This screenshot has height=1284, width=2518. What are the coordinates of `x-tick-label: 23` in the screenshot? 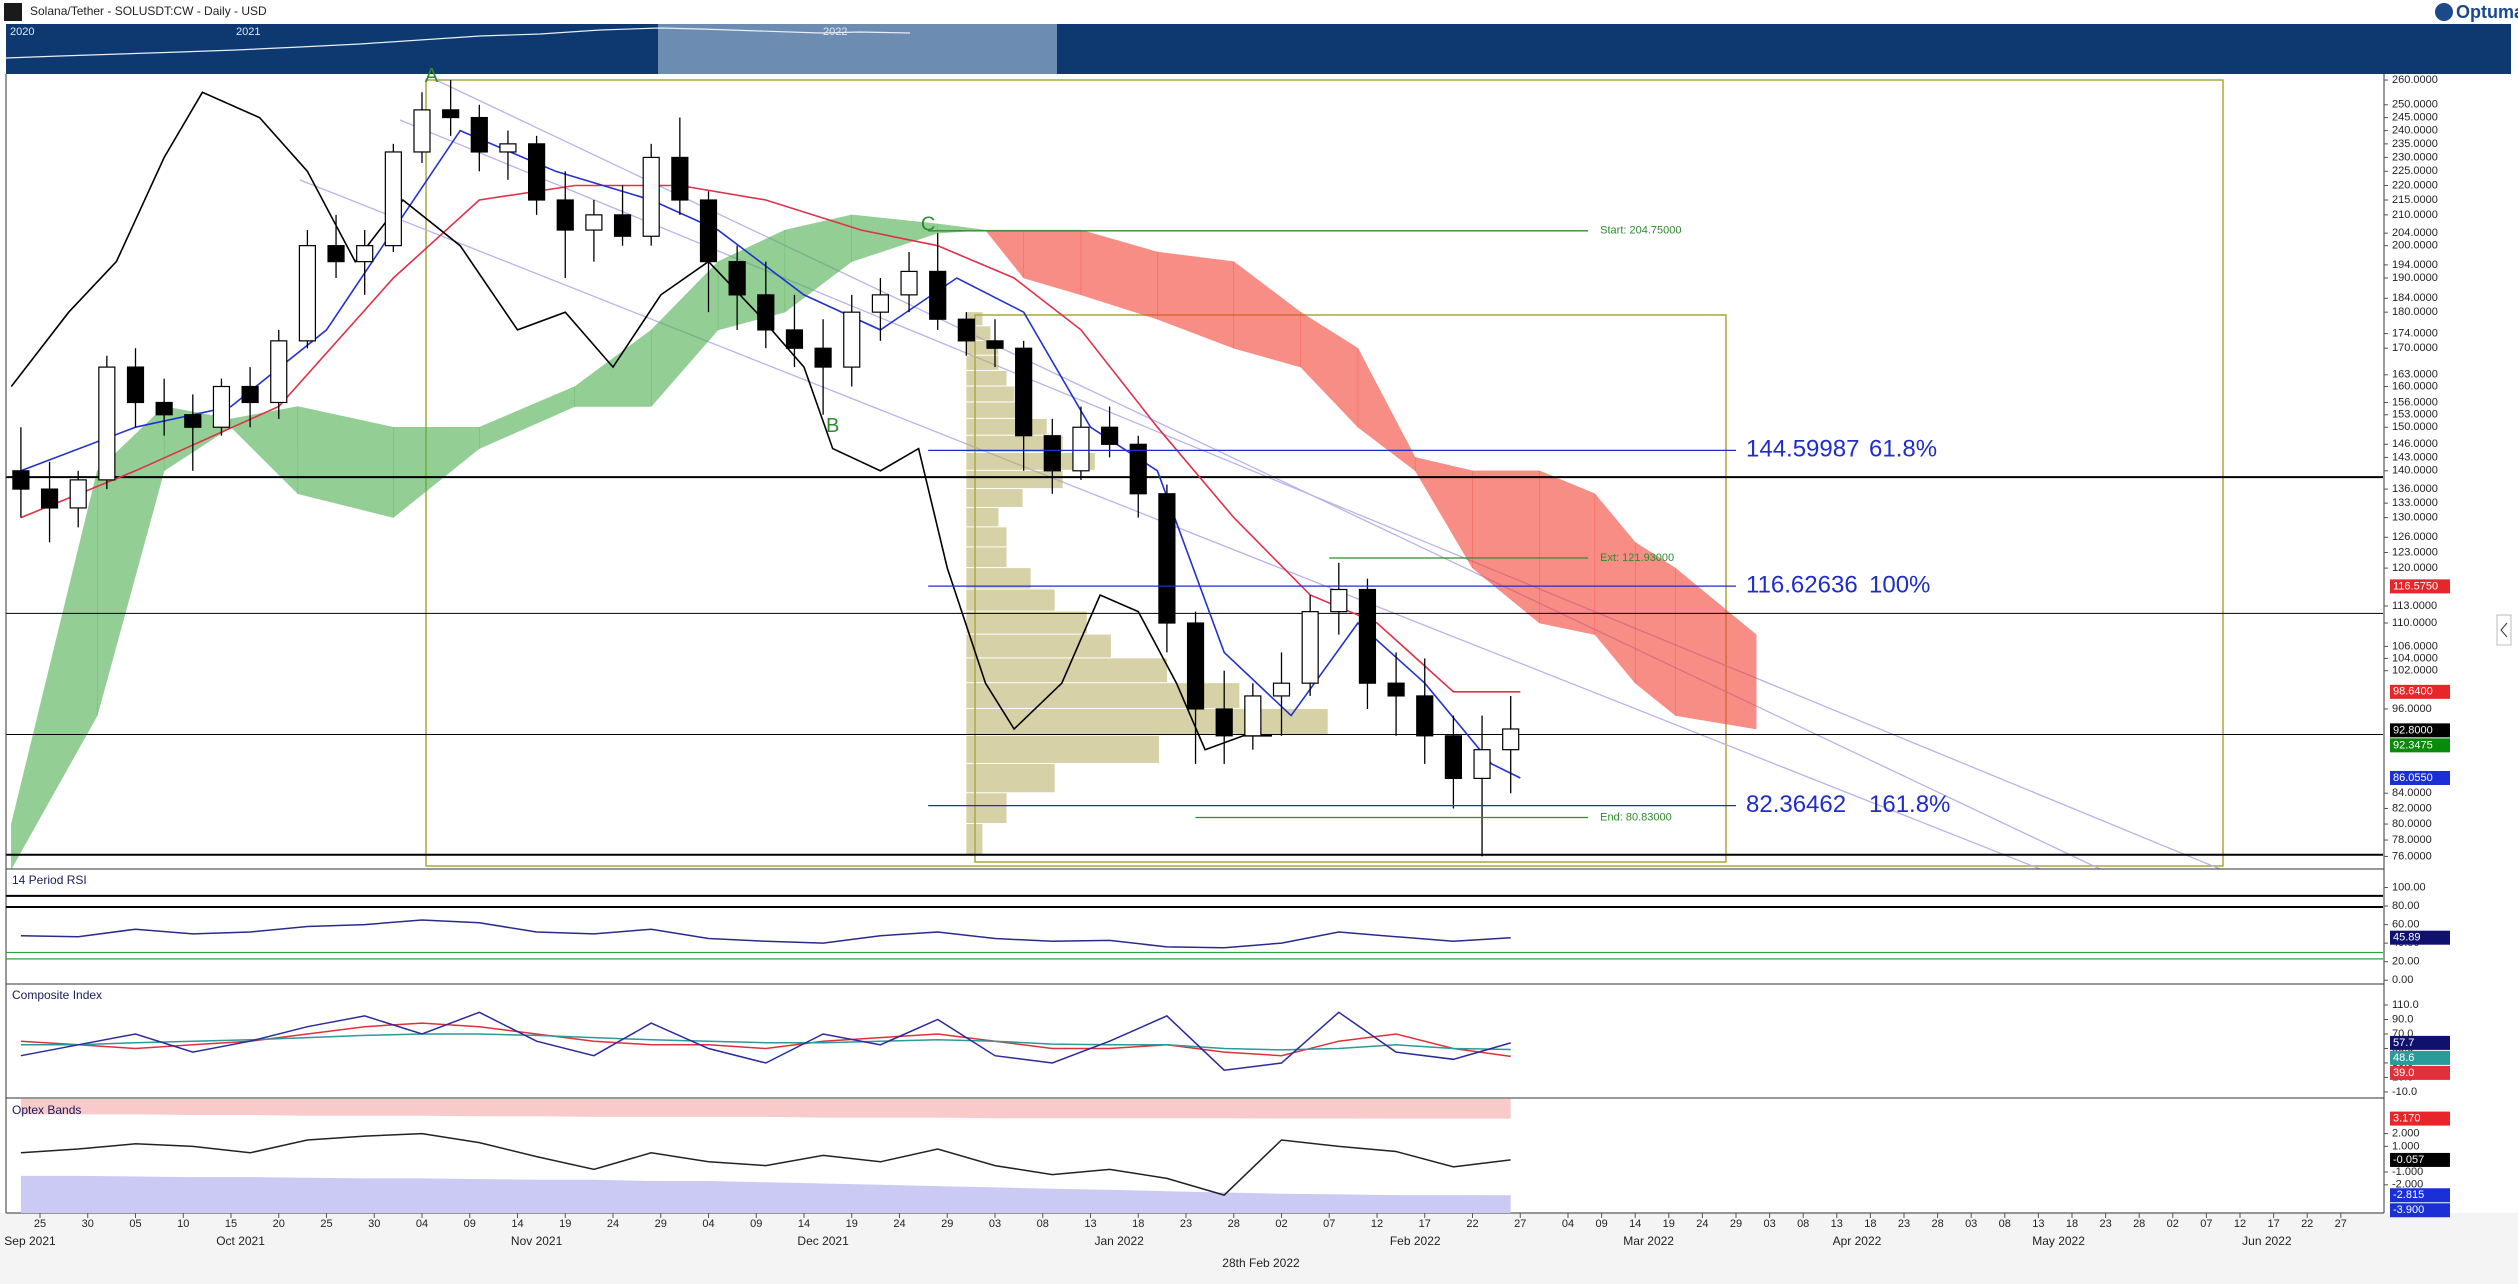 It's located at (1186, 1224).